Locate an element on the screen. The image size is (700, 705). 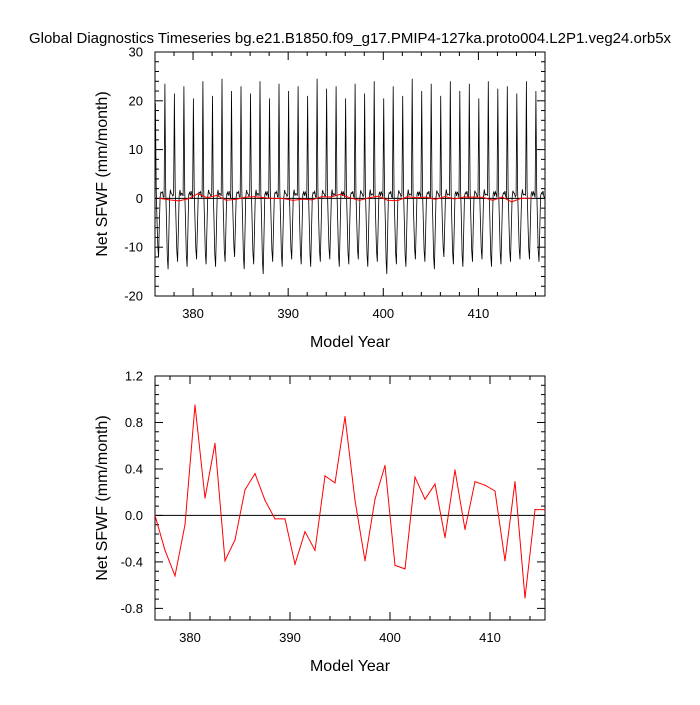
x-tick-label: 400 is located at coordinates (383, 313).